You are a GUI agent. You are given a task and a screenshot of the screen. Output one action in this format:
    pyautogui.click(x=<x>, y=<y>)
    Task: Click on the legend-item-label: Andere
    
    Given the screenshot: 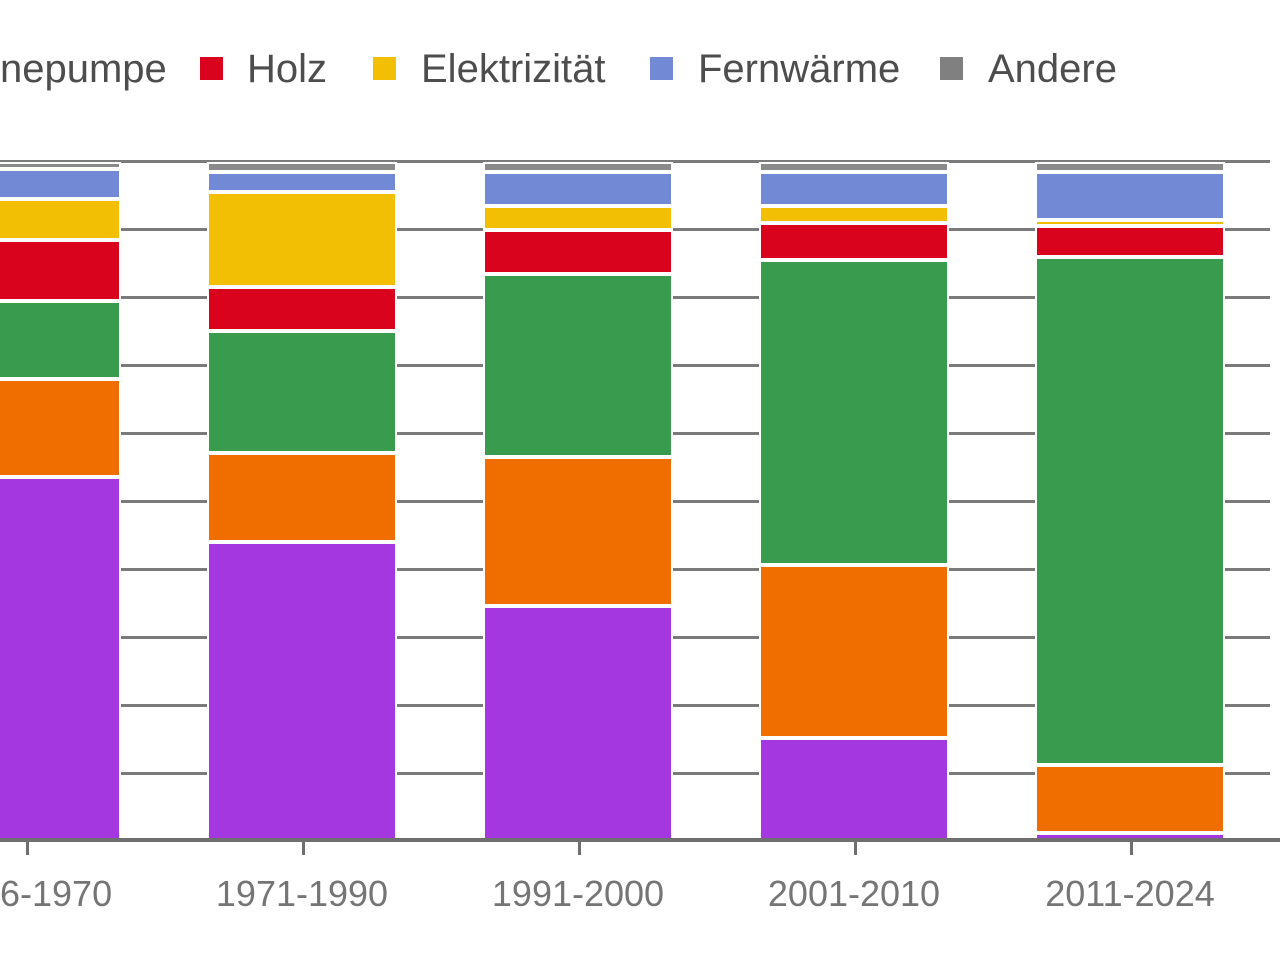 What is the action you would take?
    pyautogui.click(x=1052, y=69)
    